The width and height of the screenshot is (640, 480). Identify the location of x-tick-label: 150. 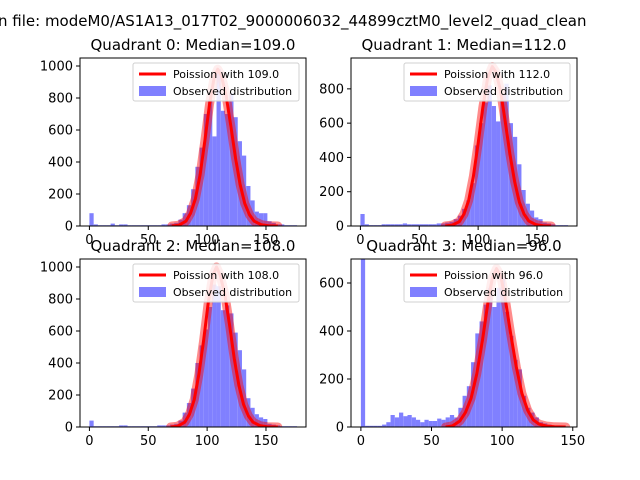
(537, 240).